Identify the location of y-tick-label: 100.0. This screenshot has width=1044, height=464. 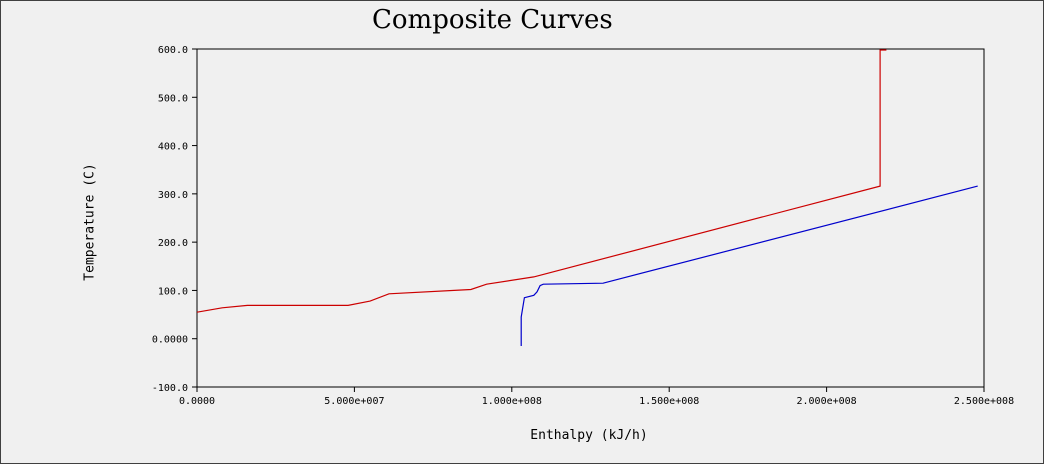
(173, 291).